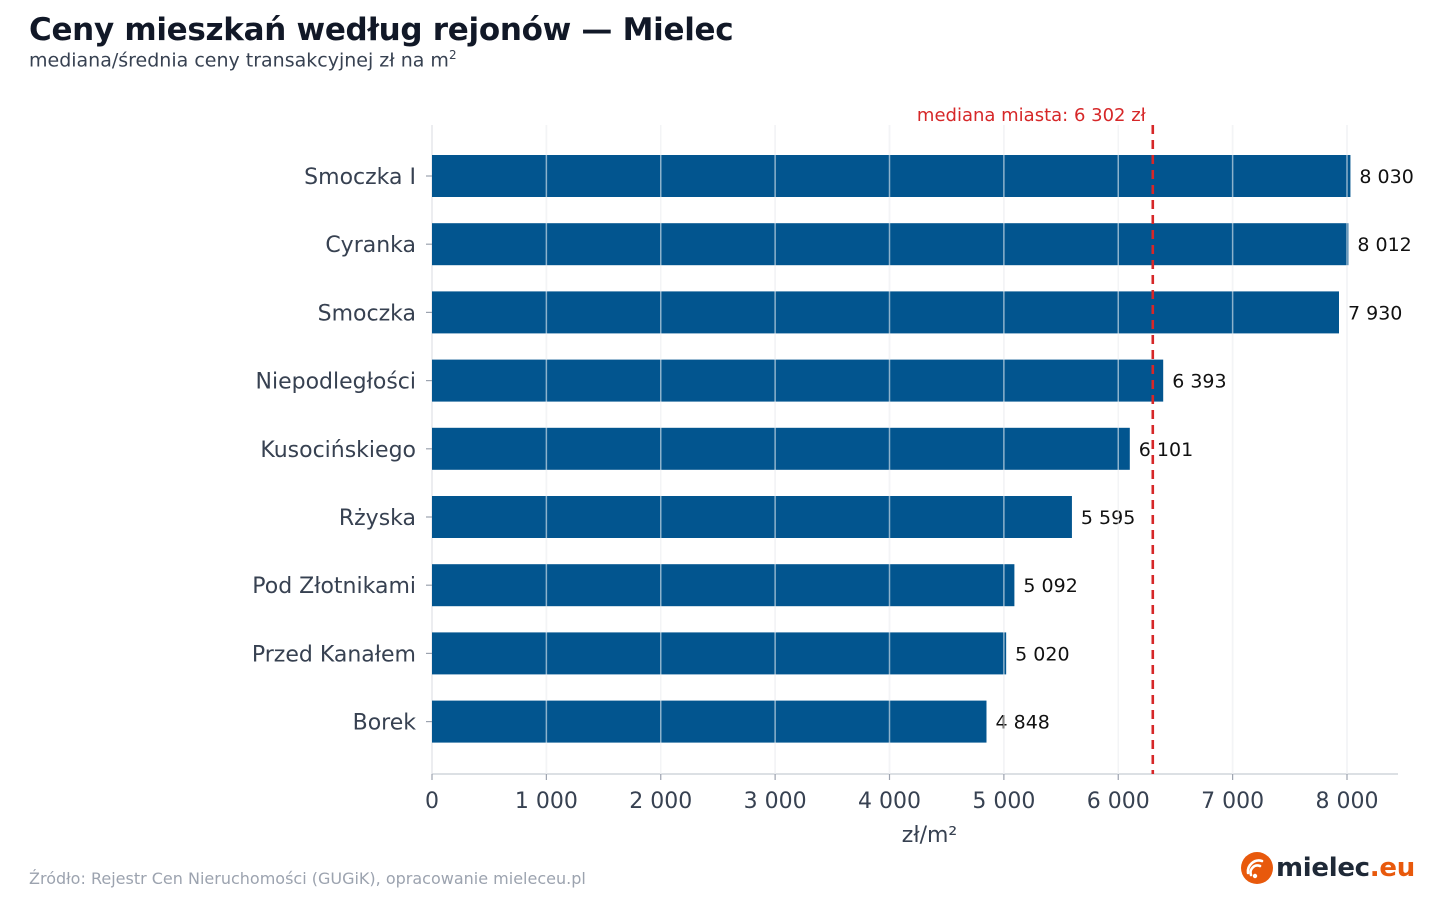 The image size is (1440, 900). Describe the element at coordinates (660, 801) in the screenshot. I see `x-tick-label: 2 000` at that location.